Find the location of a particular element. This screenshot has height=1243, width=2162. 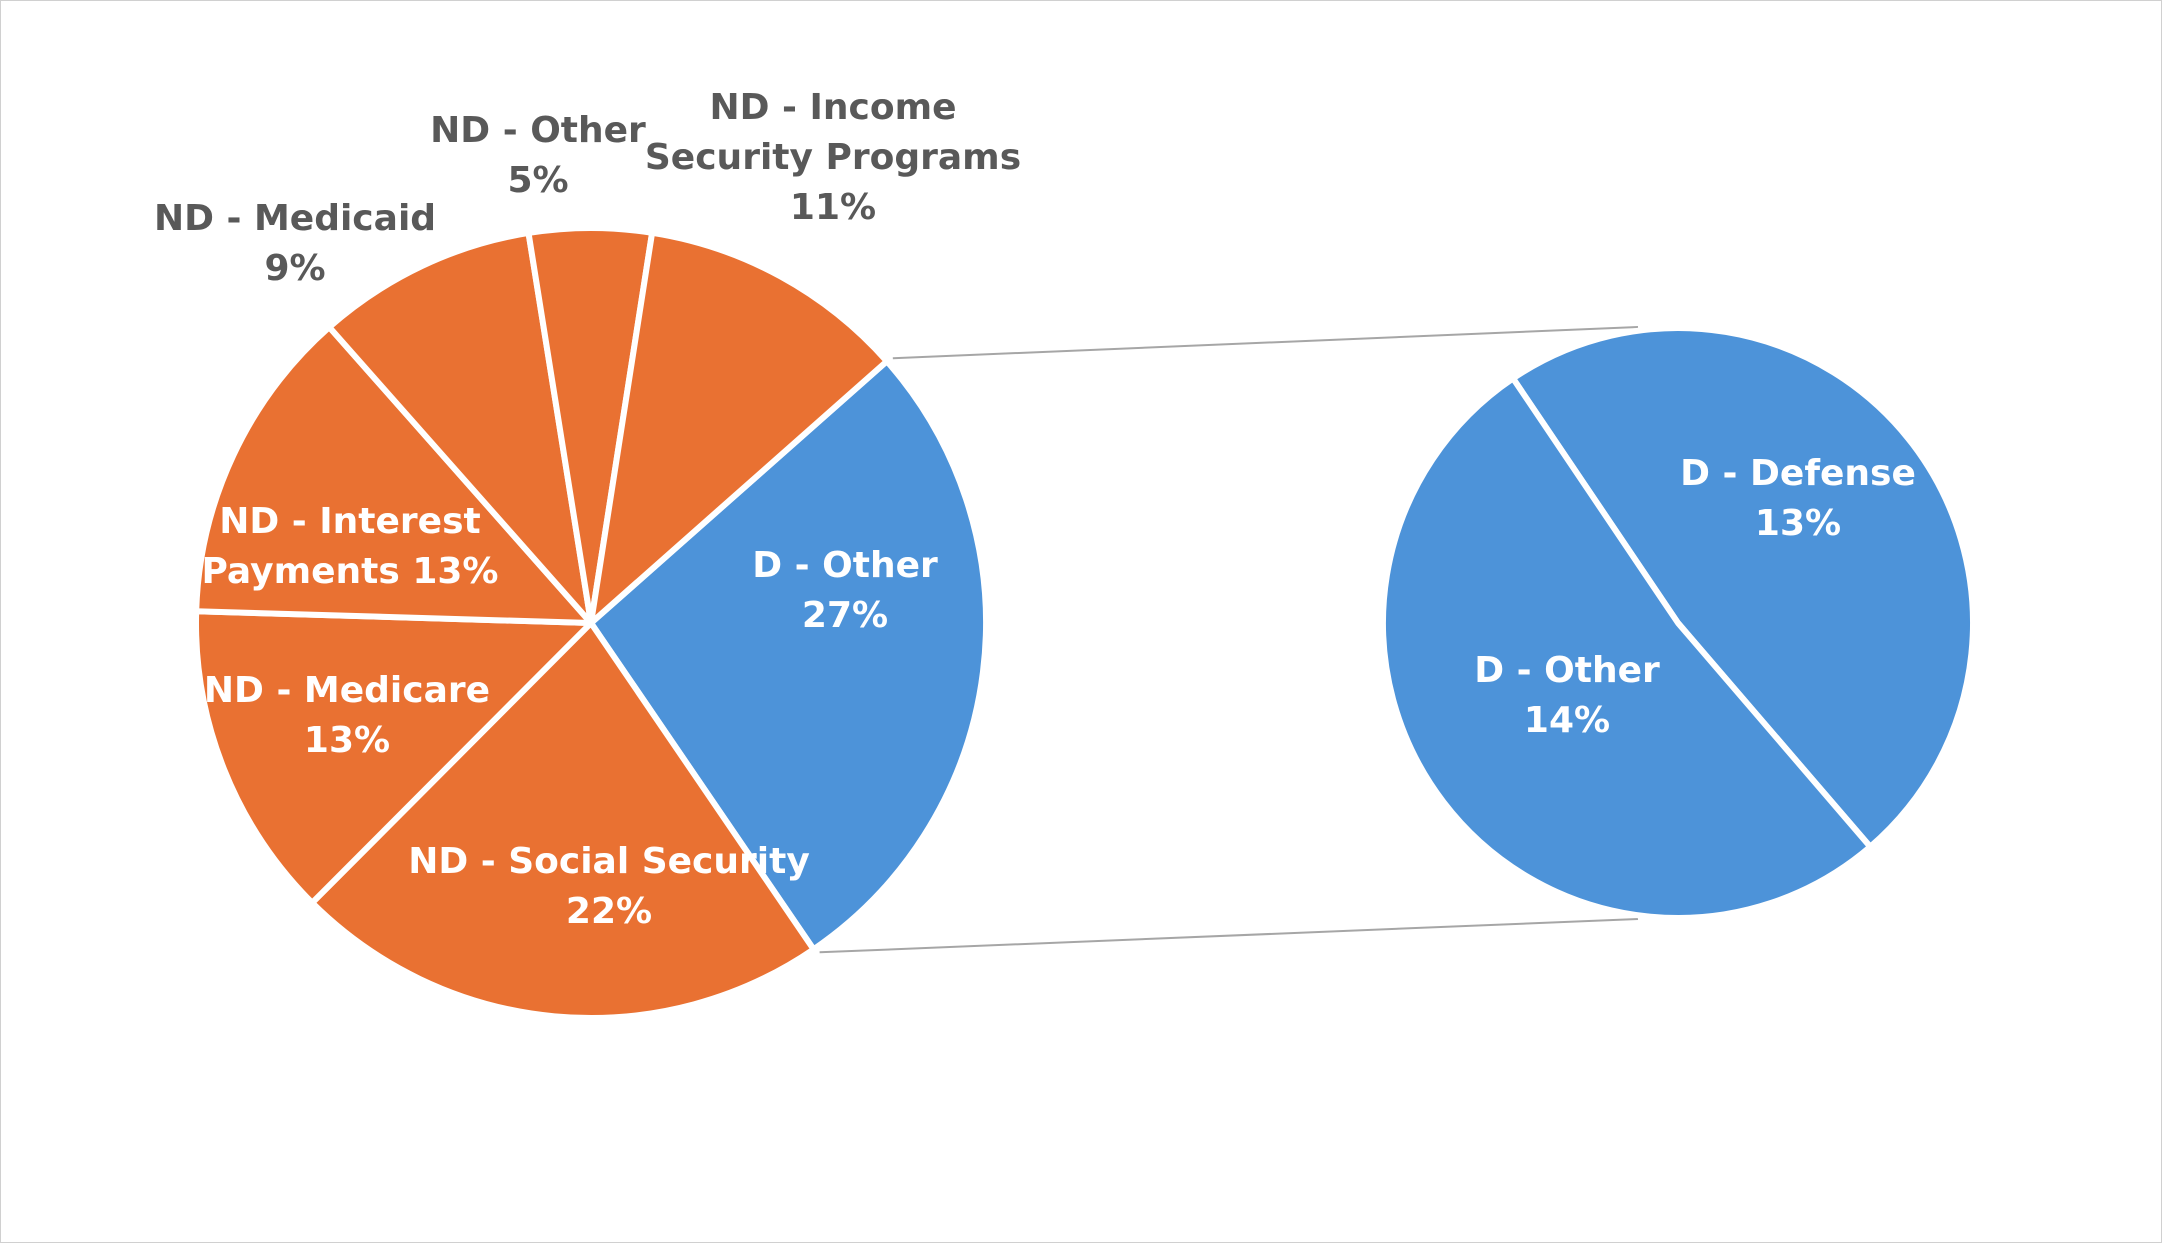

secondary-slice-d-other is located at coordinates (1627, 648).